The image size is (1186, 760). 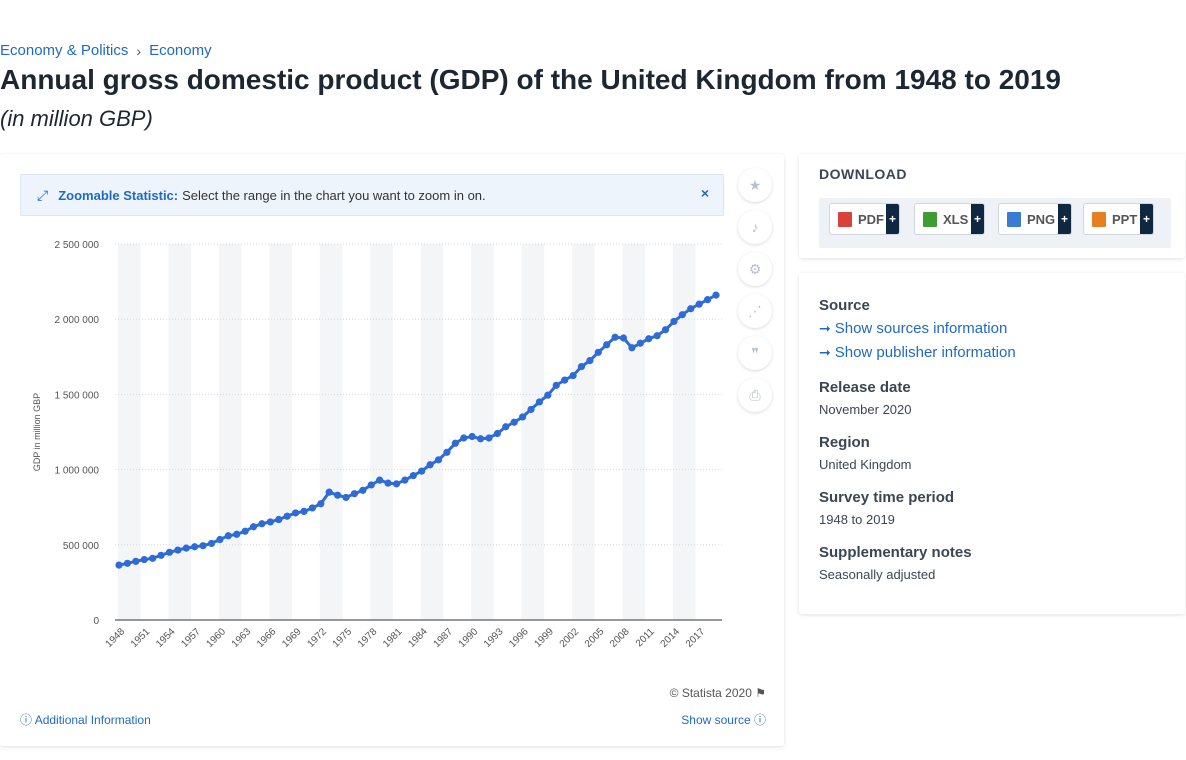 I want to click on settings-button: ⚙, so click(x=755, y=269).